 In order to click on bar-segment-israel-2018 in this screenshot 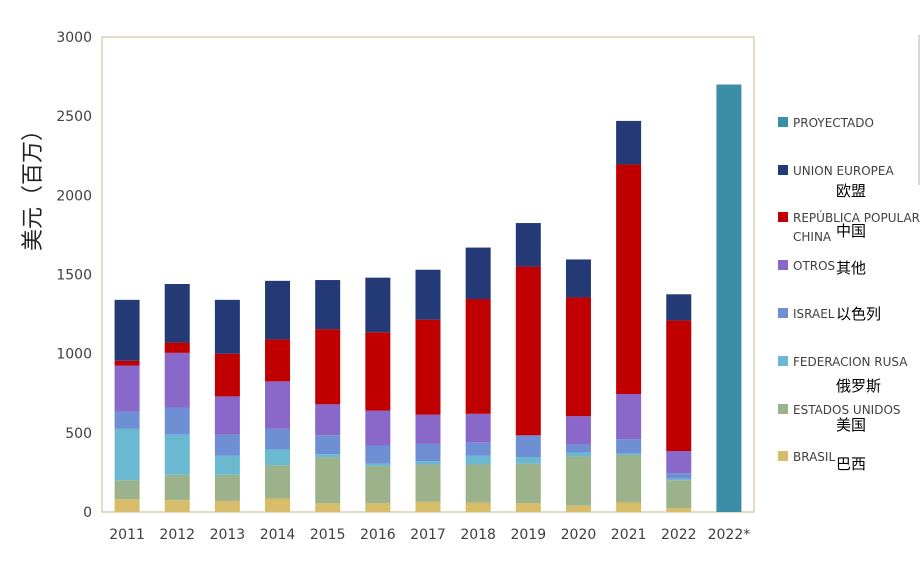, I will do `click(478, 449)`.